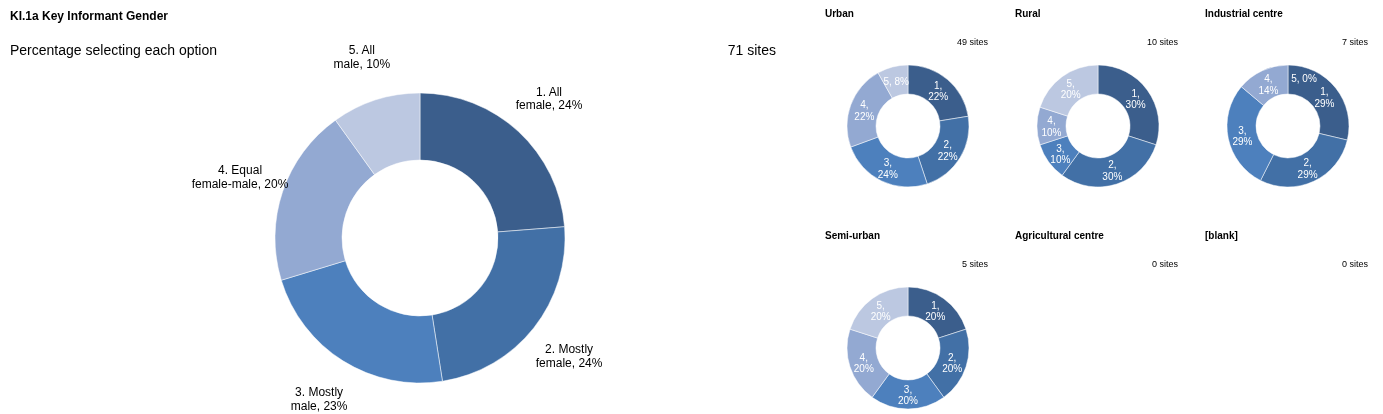 This screenshot has width=1383, height=414. Describe the element at coordinates (935, 310) in the screenshot. I see `data-label: 1, 20%` at that location.